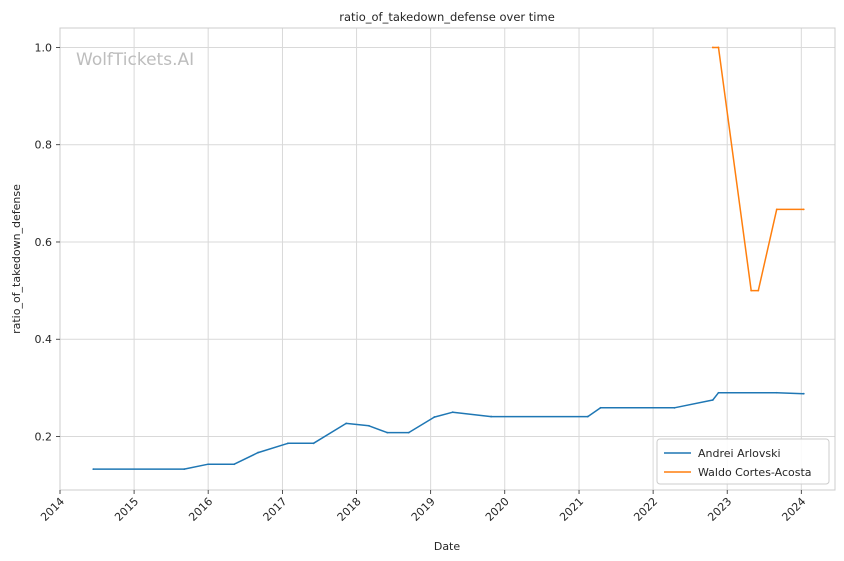 The image size is (844, 561). What do you see at coordinates (44, 437) in the screenshot?
I see `y-tick-label: 0.2` at bounding box center [44, 437].